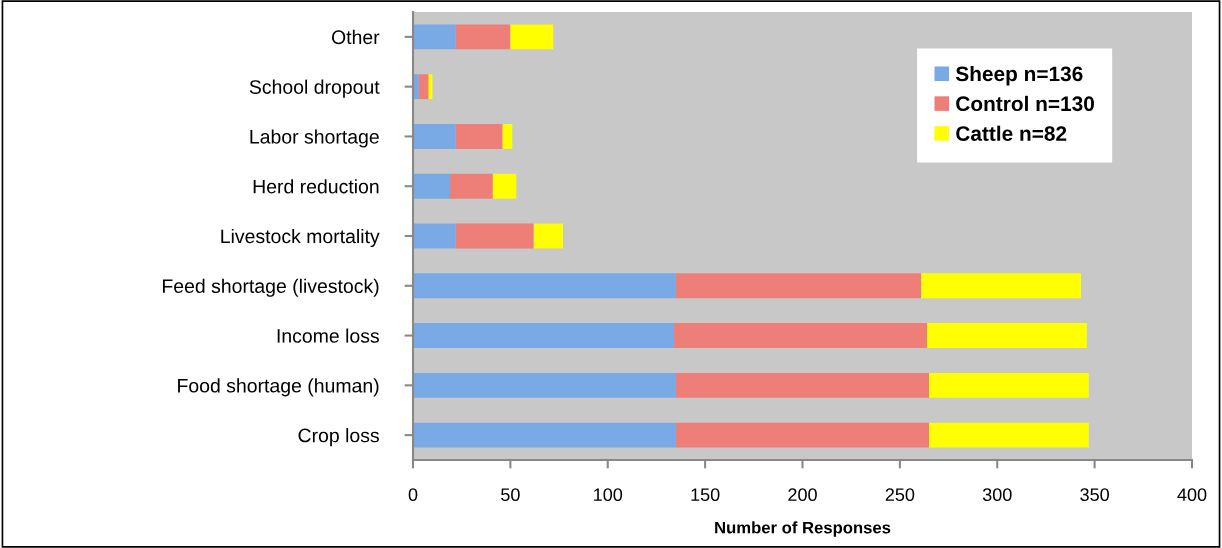 The height and width of the screenshot is (548, 1222). I want to click on x-tick-label: 250, so click(900, 495).